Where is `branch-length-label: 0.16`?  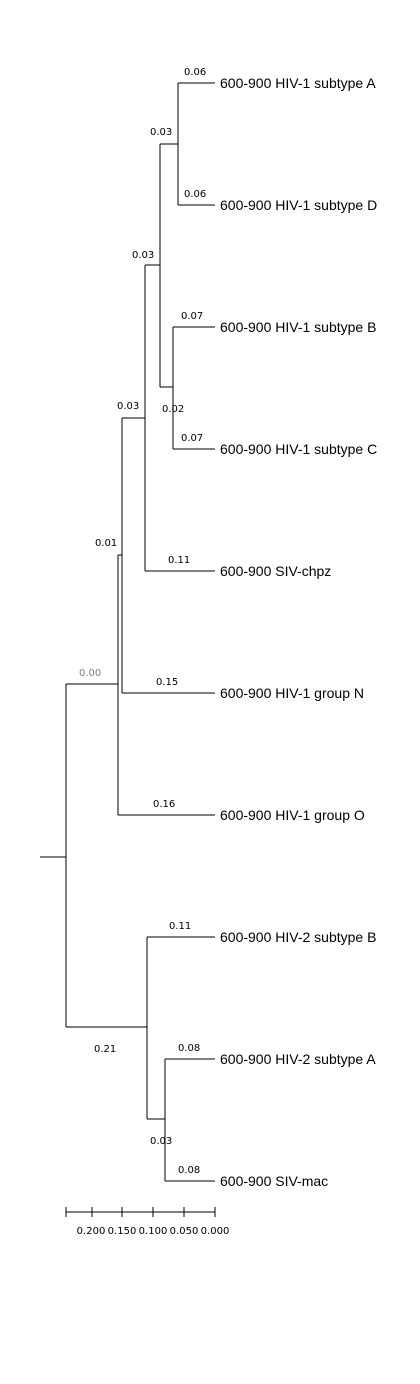 branch-length-label: 0.16 is located at coordinates (164, 804).